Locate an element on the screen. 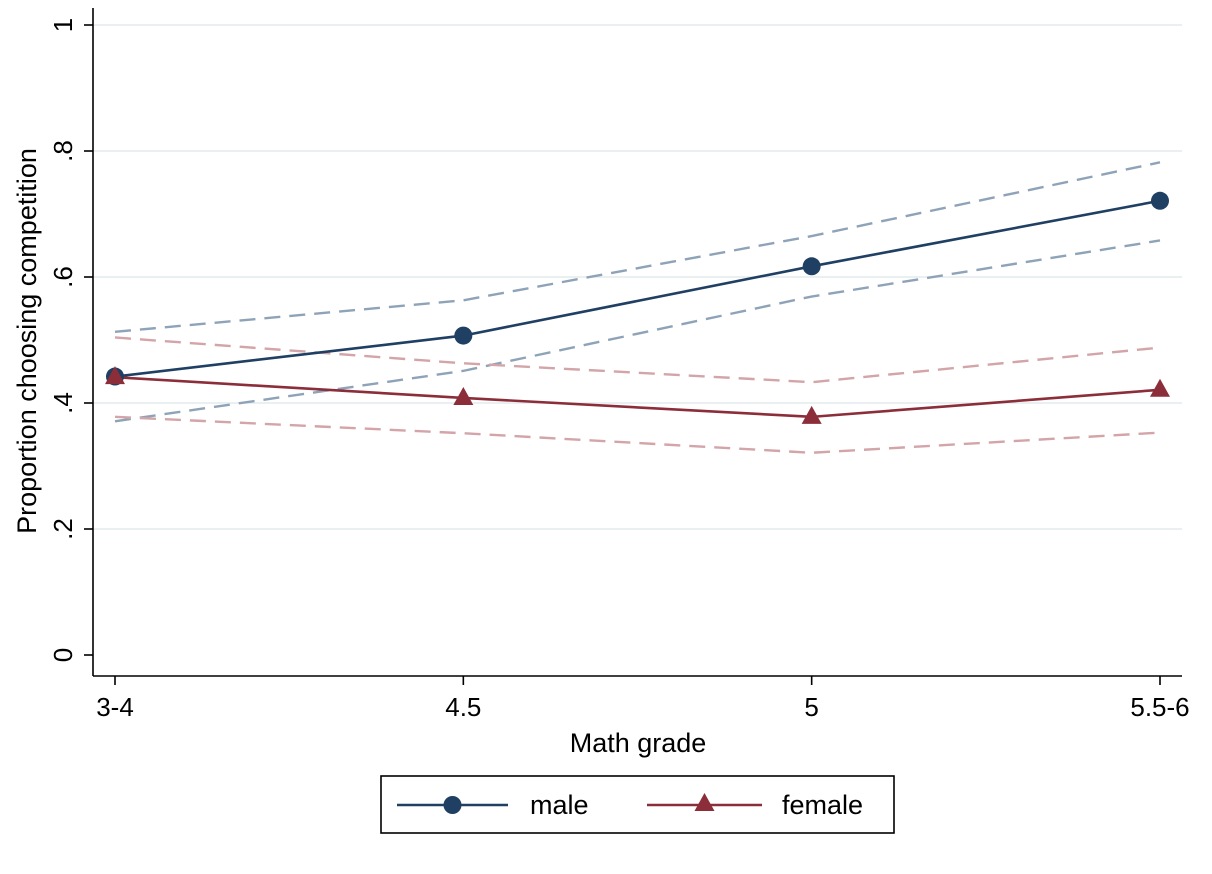 The image size is (1212, 874). female-line is located at coordinates (637, 397).